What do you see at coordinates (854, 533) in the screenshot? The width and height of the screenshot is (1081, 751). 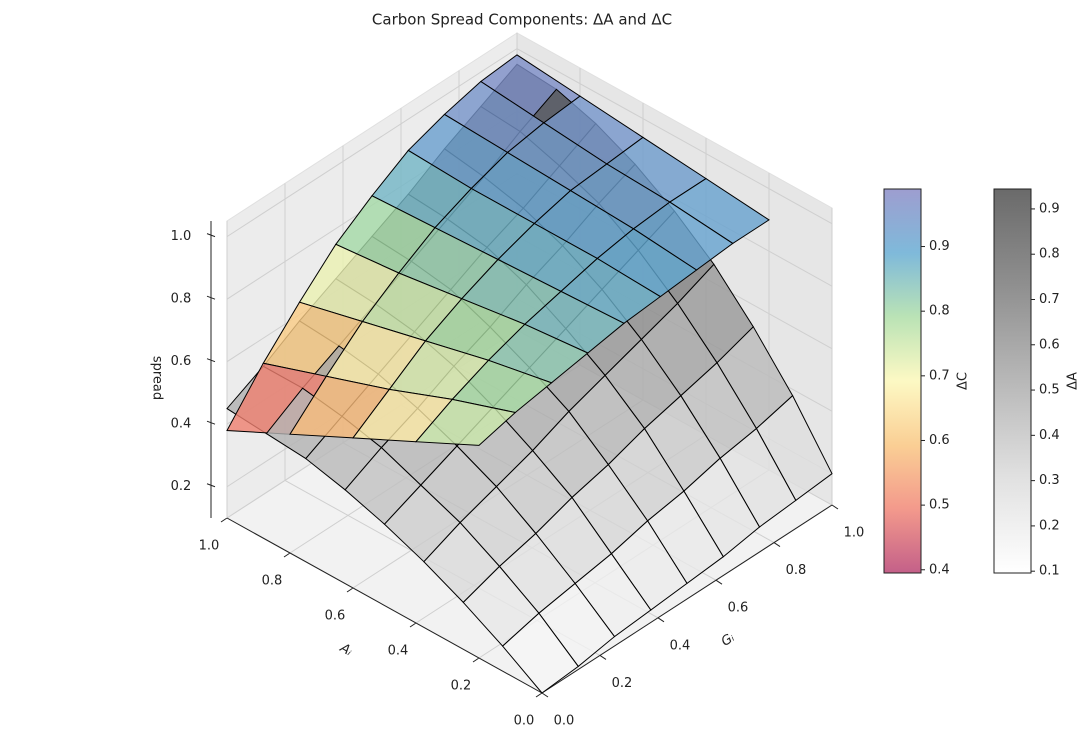 I see `y-tick-label: 1.0` at bounding box center [854, 533].